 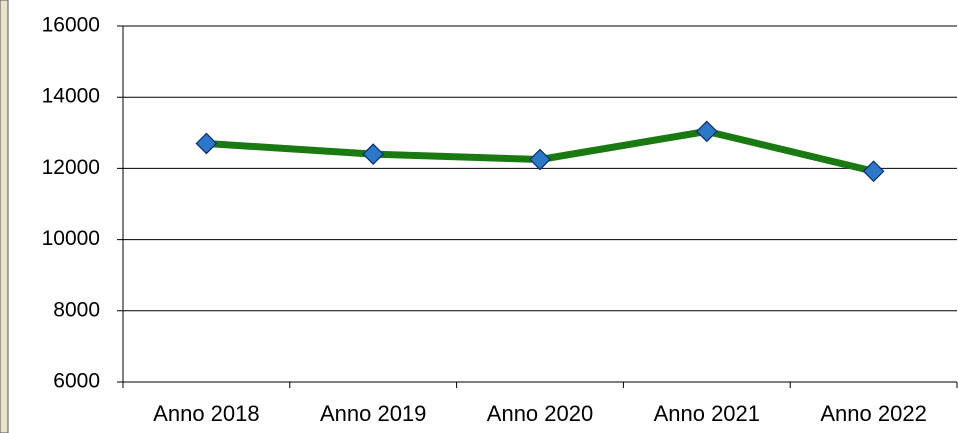 I want to click on x-tick-label: Anno 2019, so click(x=373, y=413).